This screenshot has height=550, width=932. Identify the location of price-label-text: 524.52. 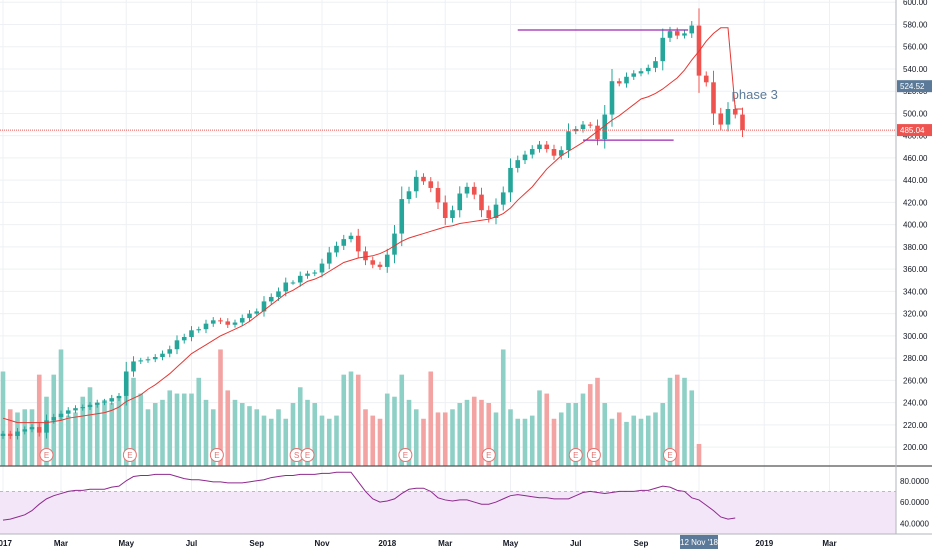
(912, 86).